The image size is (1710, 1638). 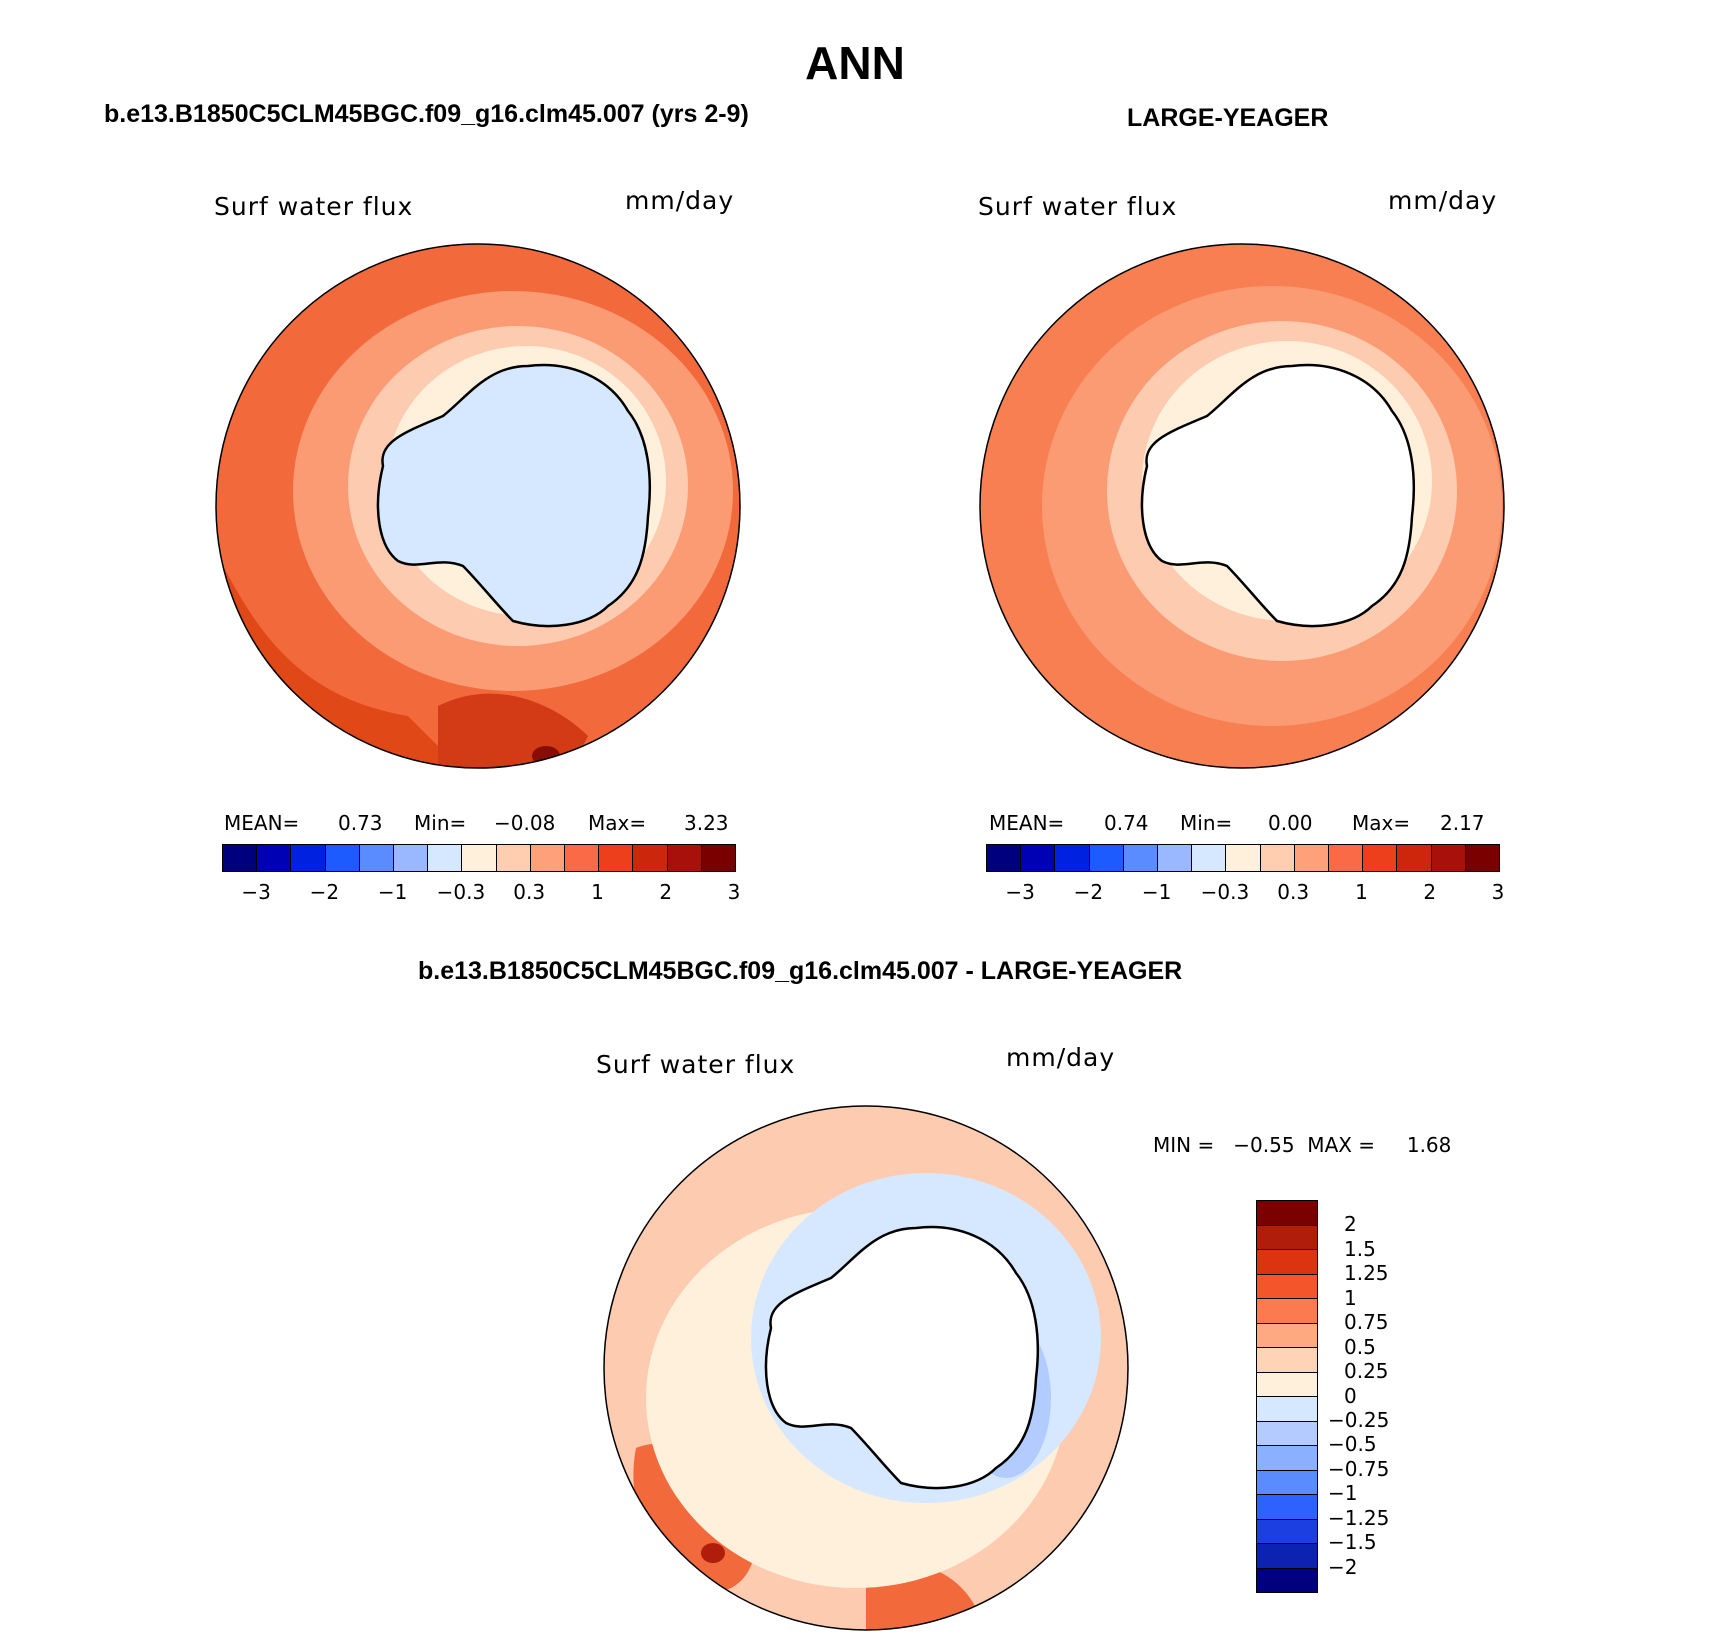 What do you see at coordinates (1352, 1444) in the screenshot?
I see `colorbar-tick-label: −0.5` at bounding box center [1352, 1444].